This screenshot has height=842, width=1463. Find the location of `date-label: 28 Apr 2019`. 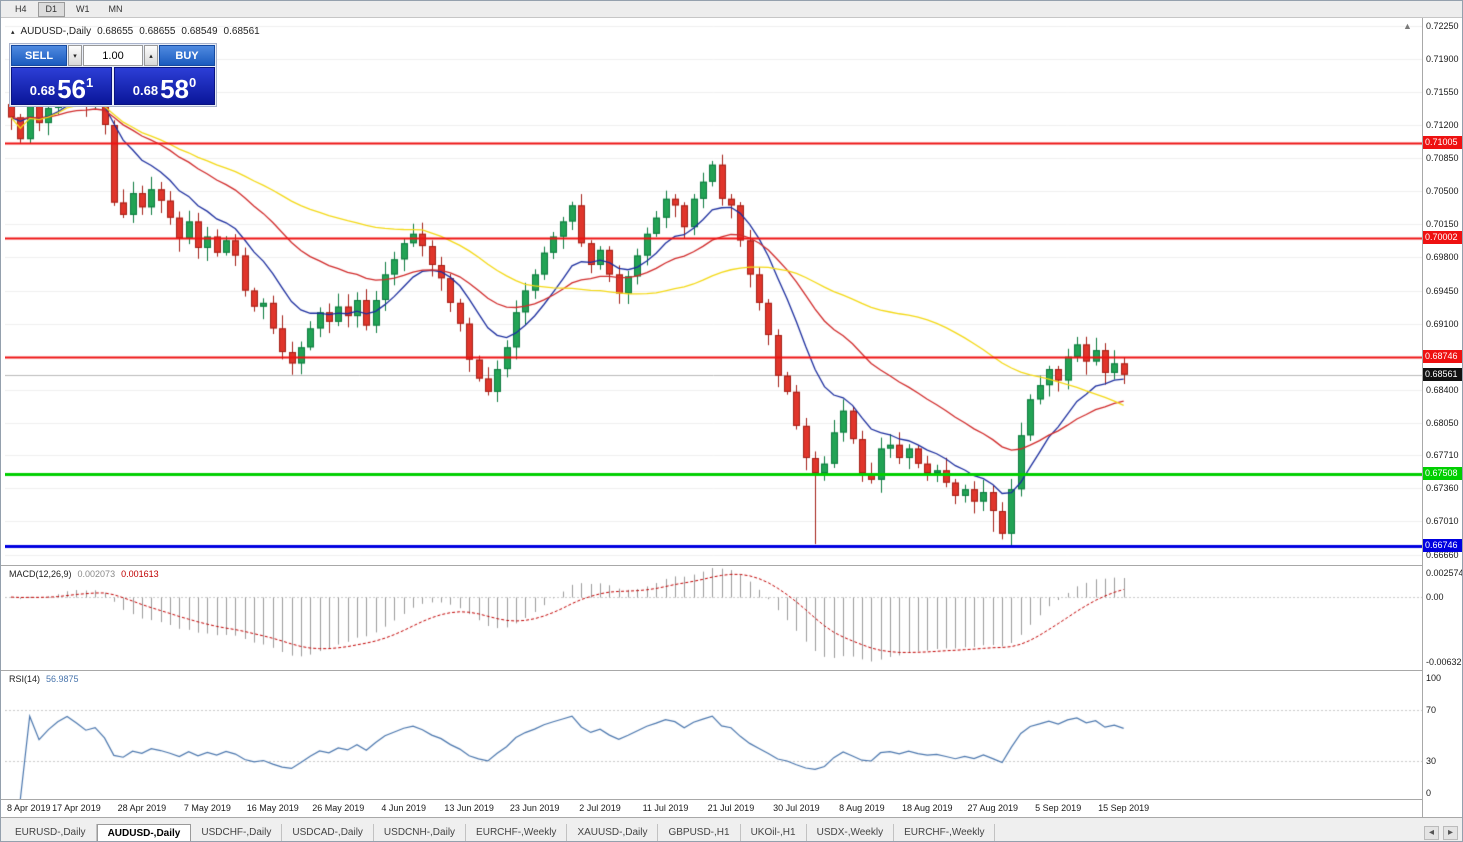

date-label: 28 Apr 2019 is located at coordinates (142, 808).